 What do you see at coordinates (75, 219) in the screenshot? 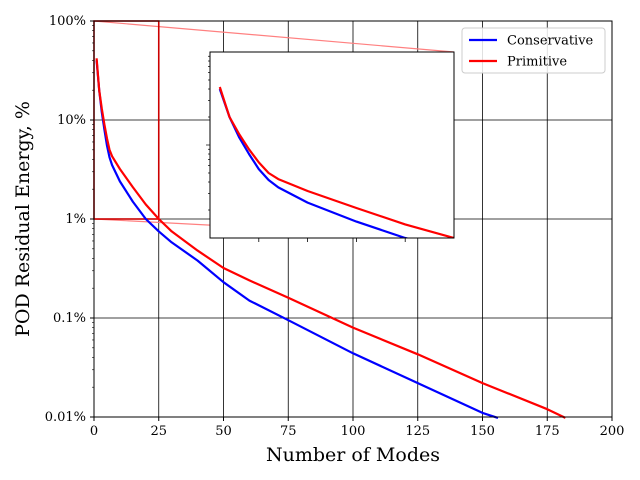
I see `y-tick-label: 1%` at bounding box center [75, 219].